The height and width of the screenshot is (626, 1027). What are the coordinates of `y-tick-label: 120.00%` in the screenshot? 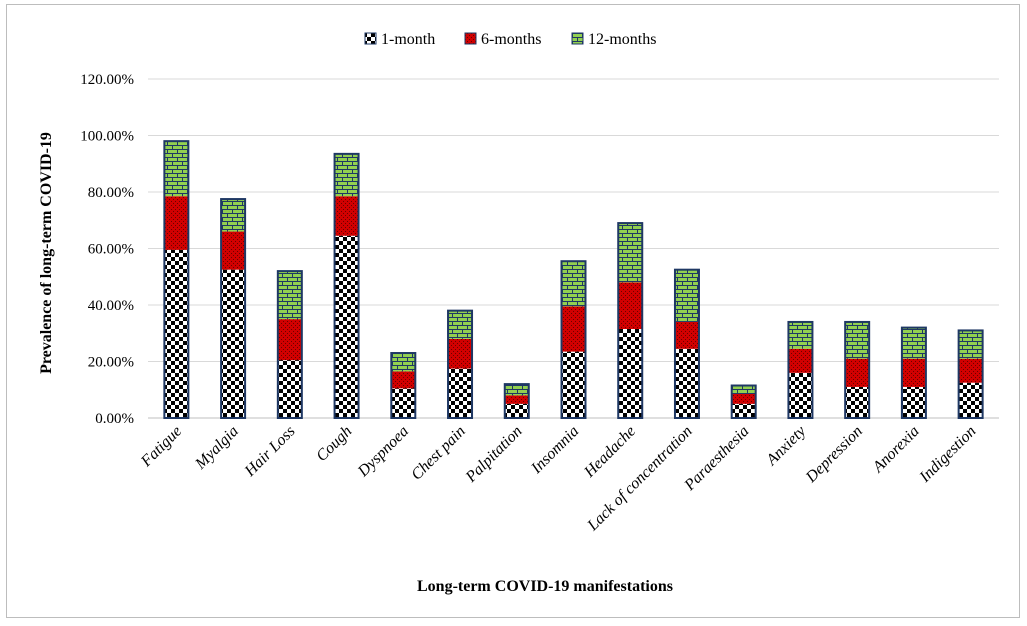 It's located at (107, 80).